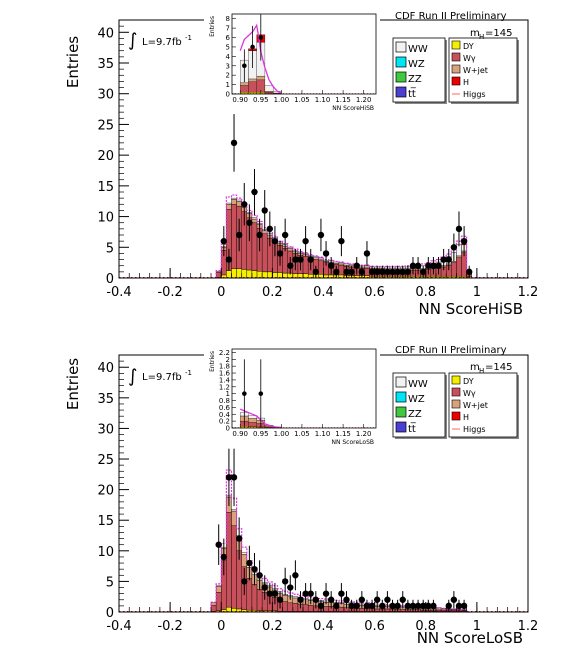  Describe the element at coordinates (261, 100) in the screenshot. I see `inset-x-tick-label: 0.95` at that location.